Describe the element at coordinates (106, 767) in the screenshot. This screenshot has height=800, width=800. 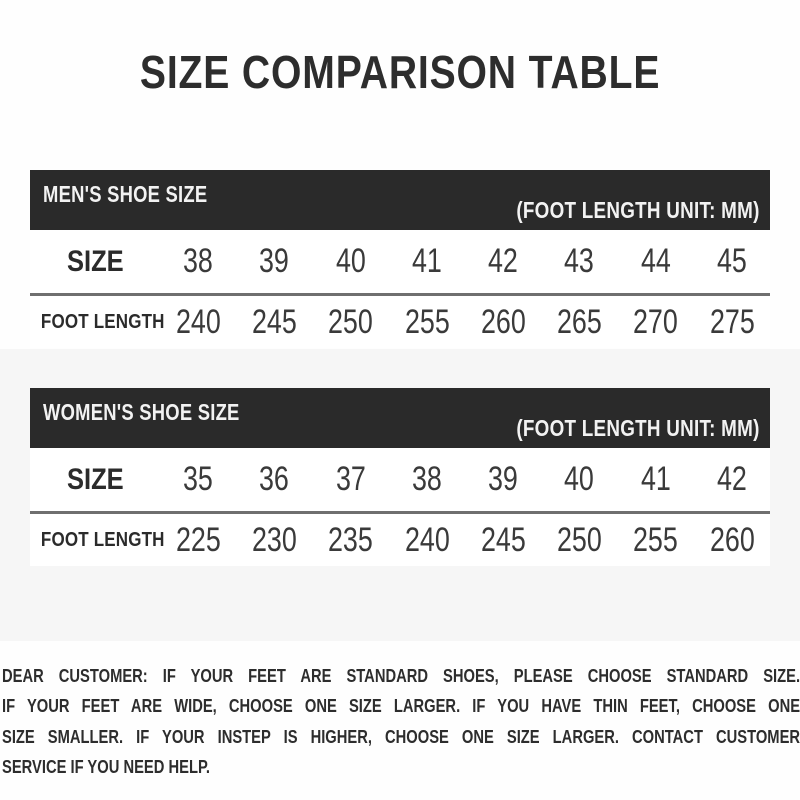
I see `customer-note-line: SERVICE IF YOU NEED HELP.` at that location.